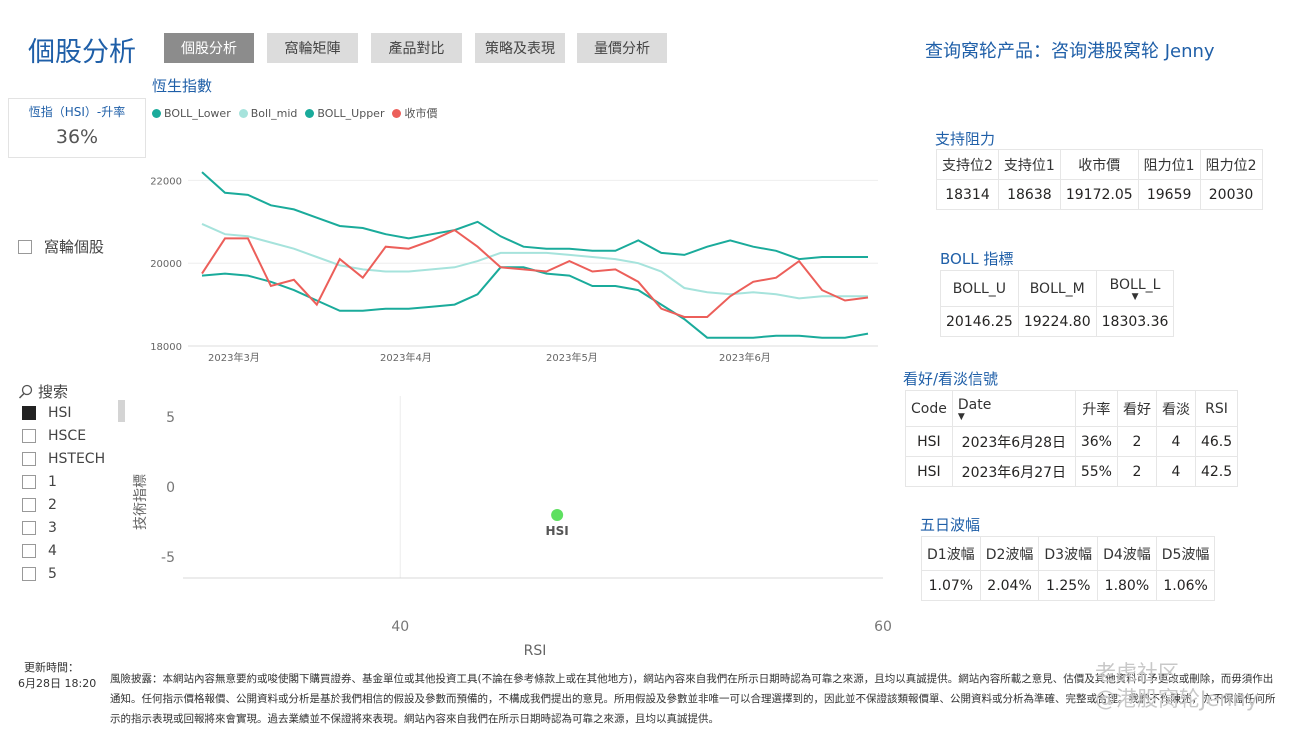 The height and width of the screenshot is (754, 1297). What do you see at coordinates (1013, 471) in the screenshot?
I see `table-cell: 2023年6月27日` at bounding box center [1013, 471].